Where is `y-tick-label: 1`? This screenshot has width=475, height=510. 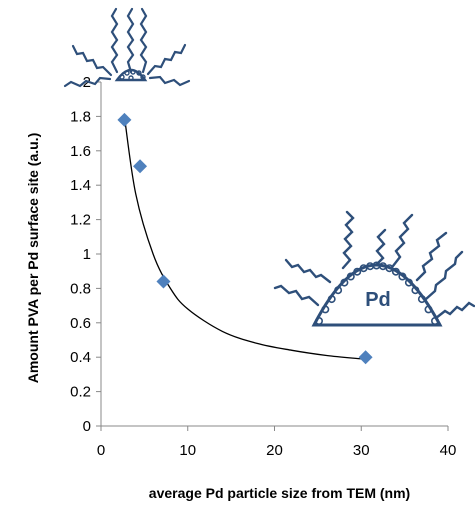
y-tick-label: 1 is located at coordinates (87, 254).